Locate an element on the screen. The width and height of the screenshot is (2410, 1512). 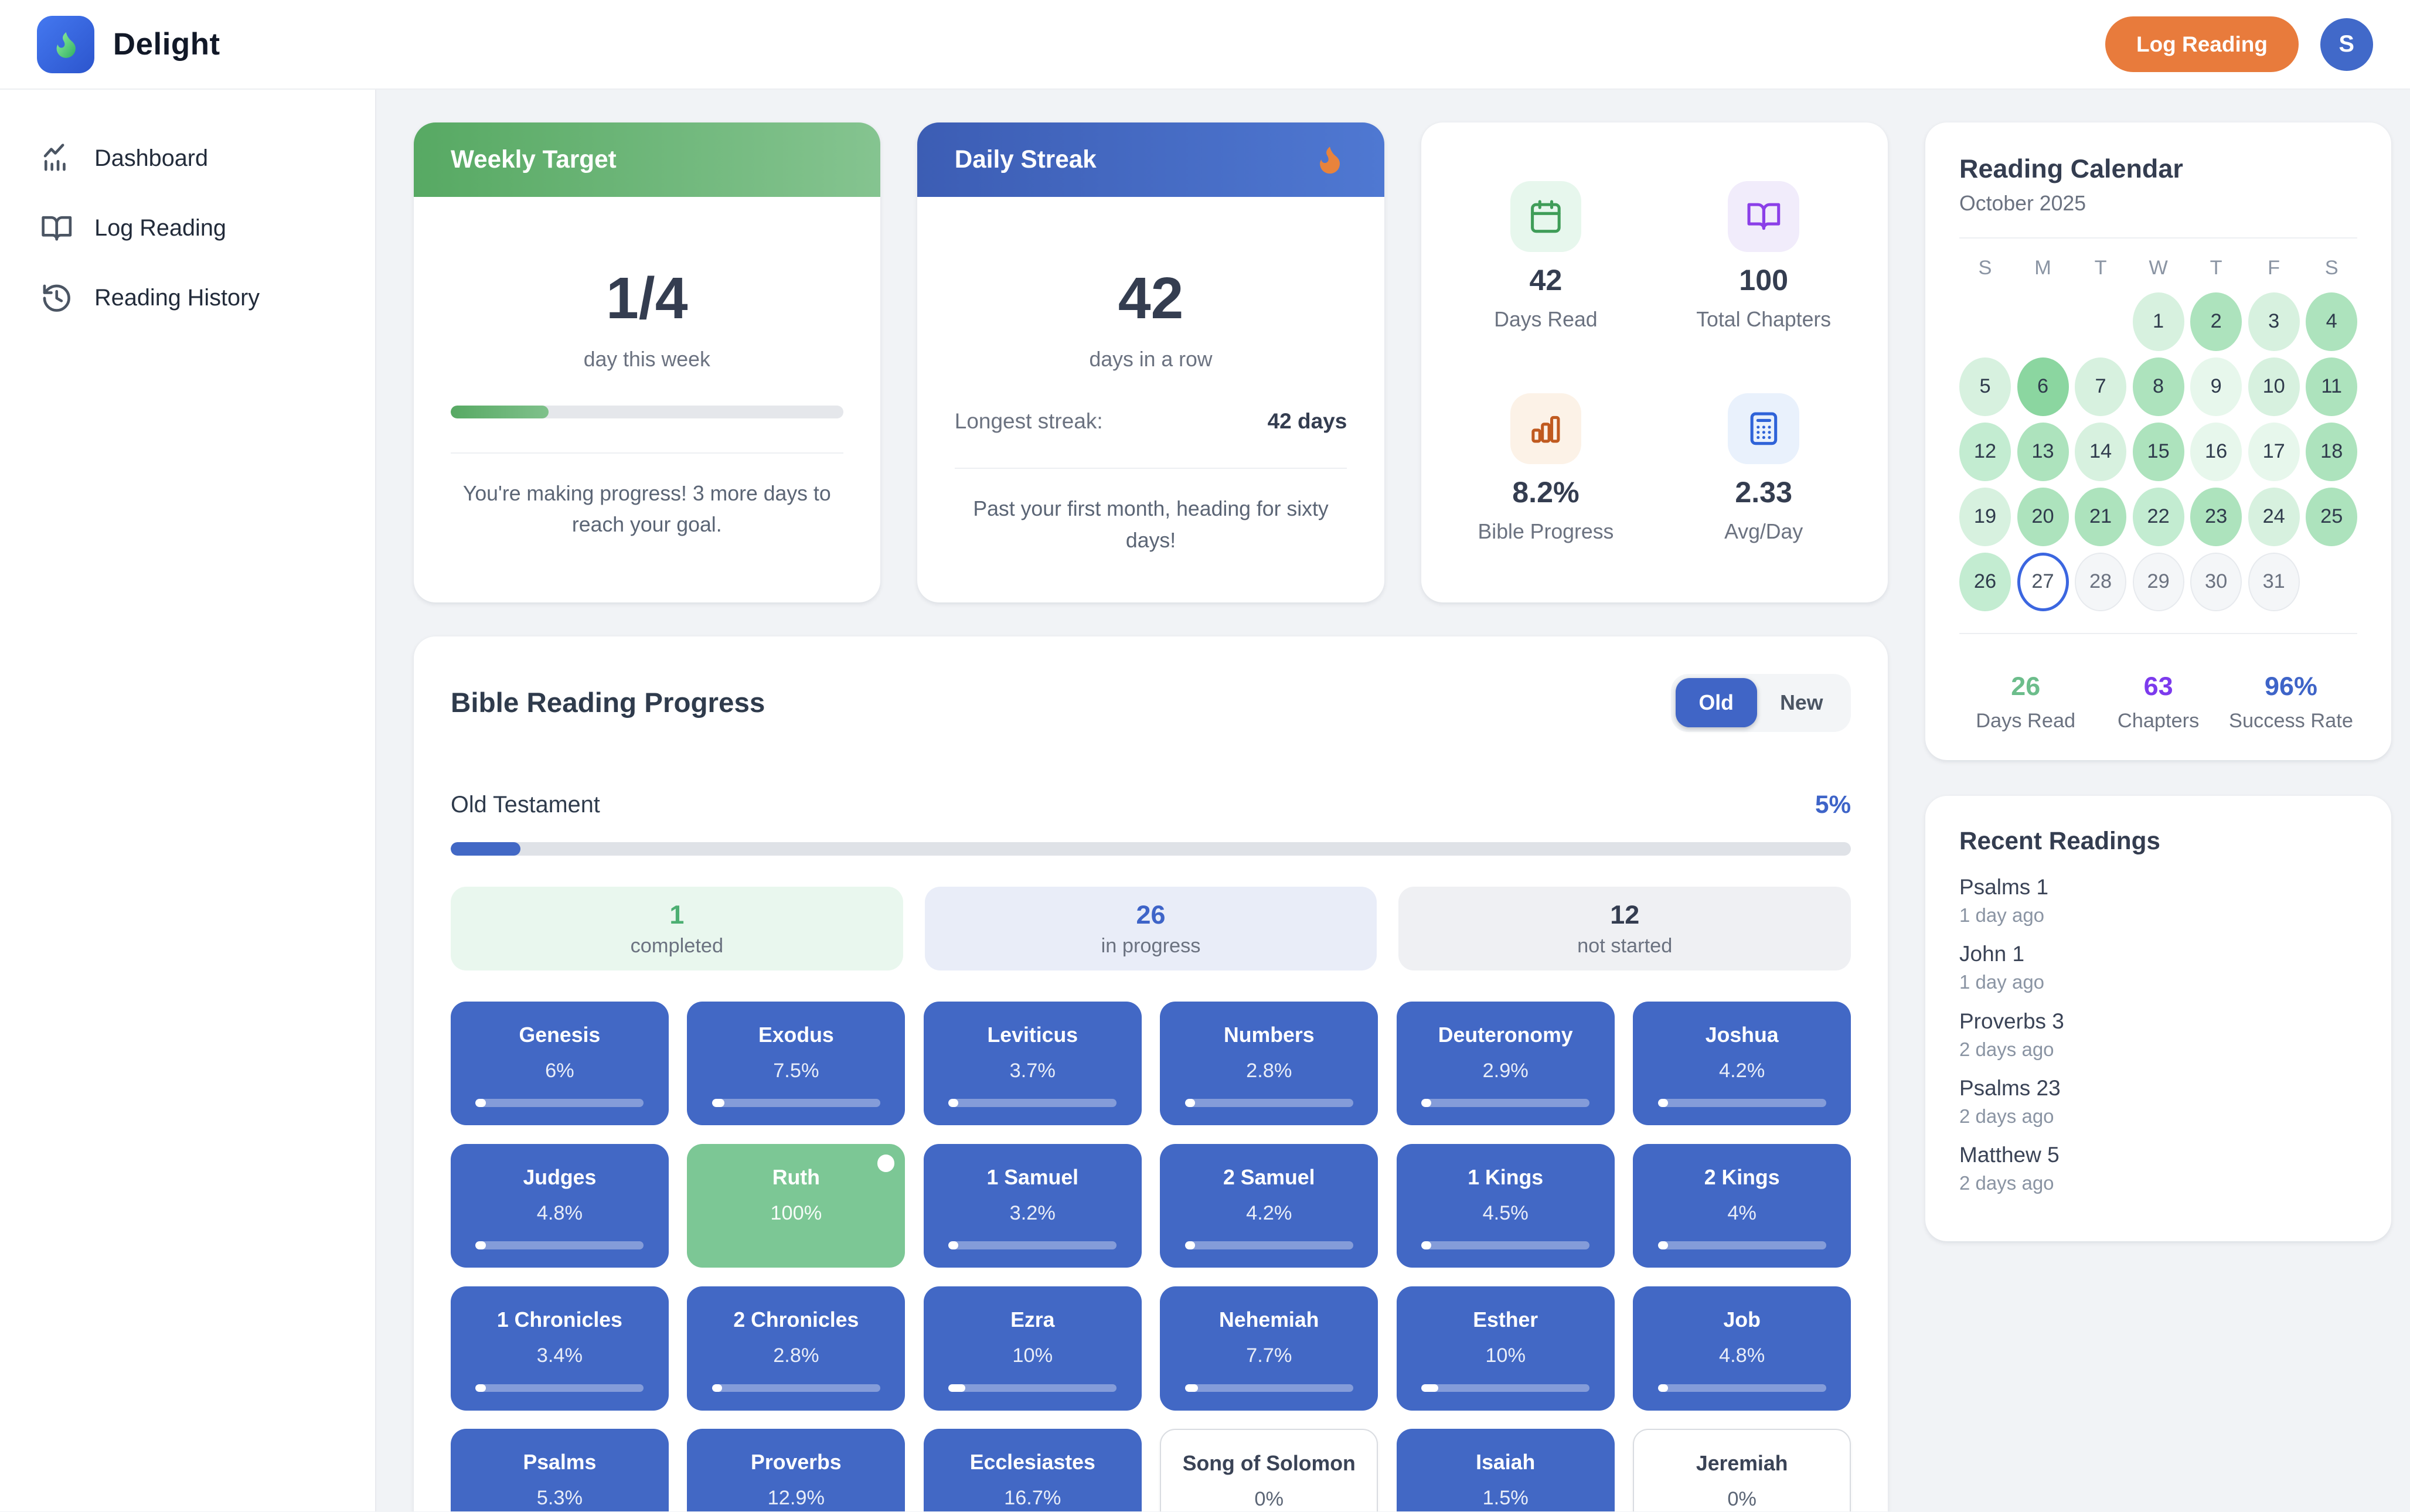
sidebar-item-dashboard: Dashboard is located at coordinates (187, 158).